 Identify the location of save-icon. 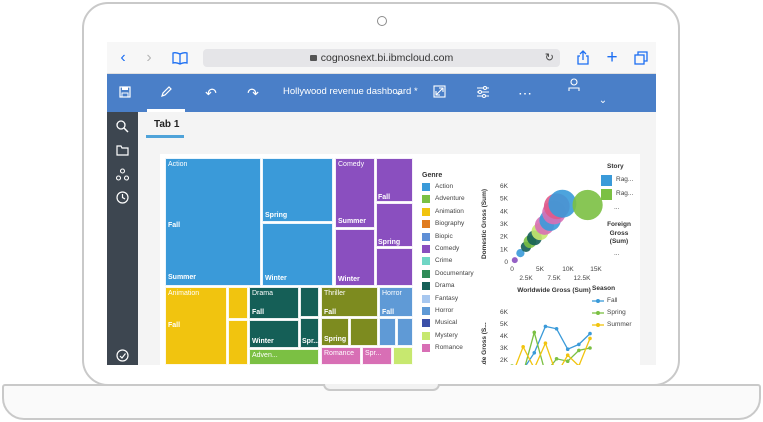
(125, 93).